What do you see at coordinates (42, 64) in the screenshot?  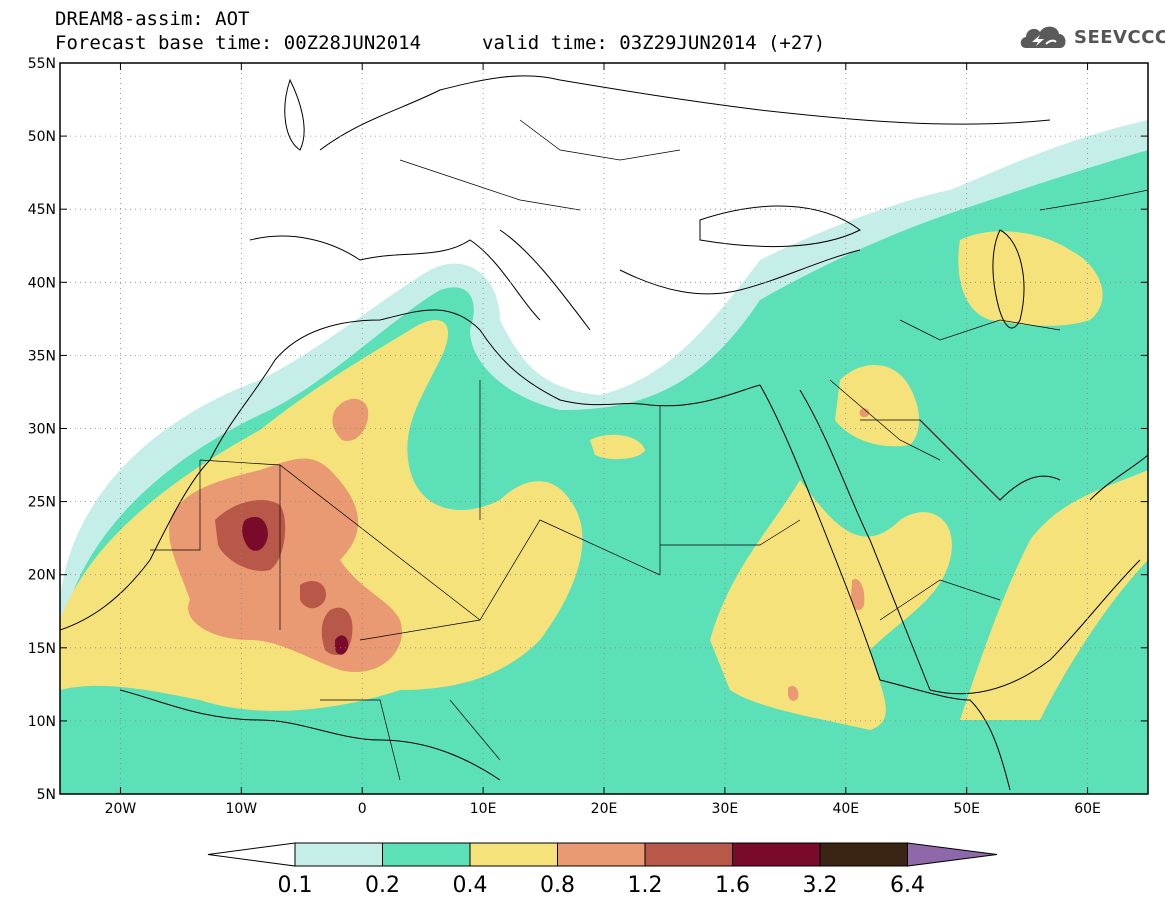 I see `lat-label: 55N` at bounding box center [42, 64].